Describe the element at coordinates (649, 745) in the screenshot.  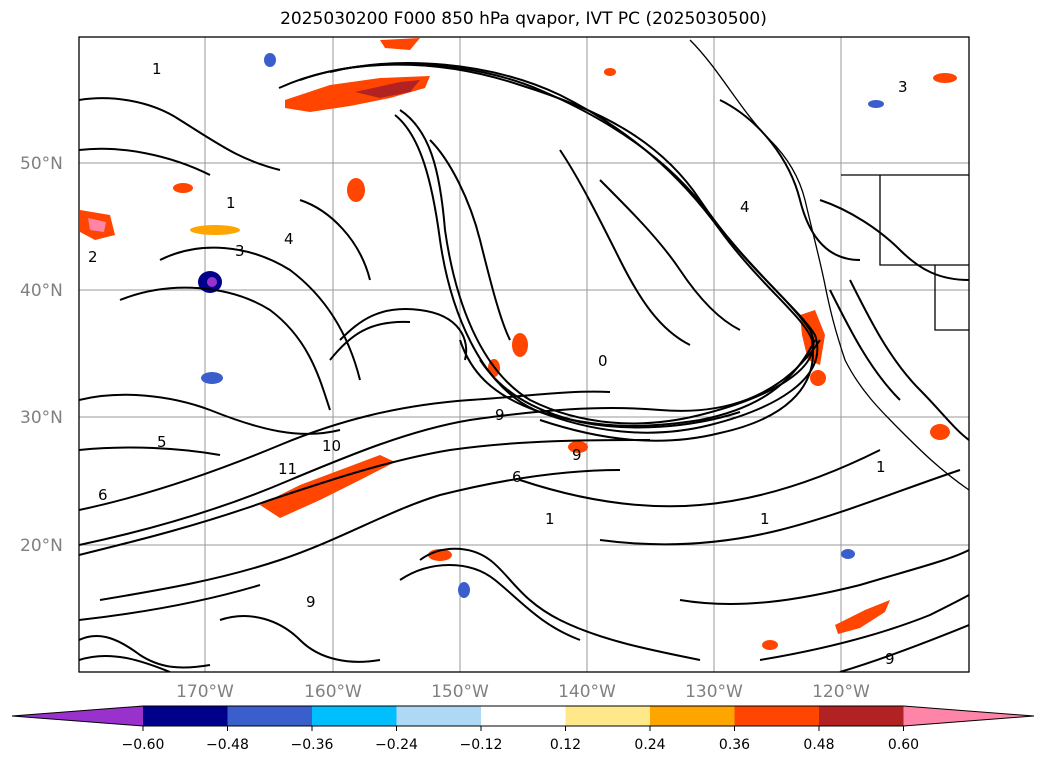
I see `colorbar-tick-label: 0.24` at that location.